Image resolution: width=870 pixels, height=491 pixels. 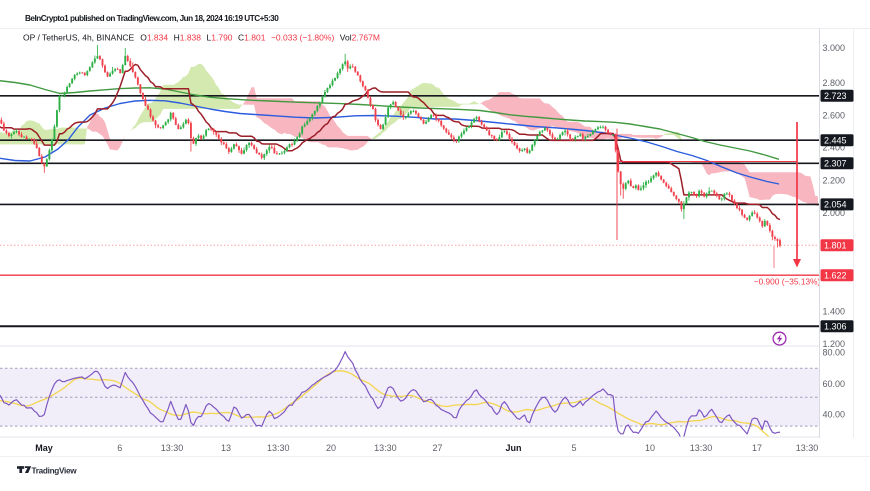 I want to click on svg-text: 13, so click(x=226, y=448).